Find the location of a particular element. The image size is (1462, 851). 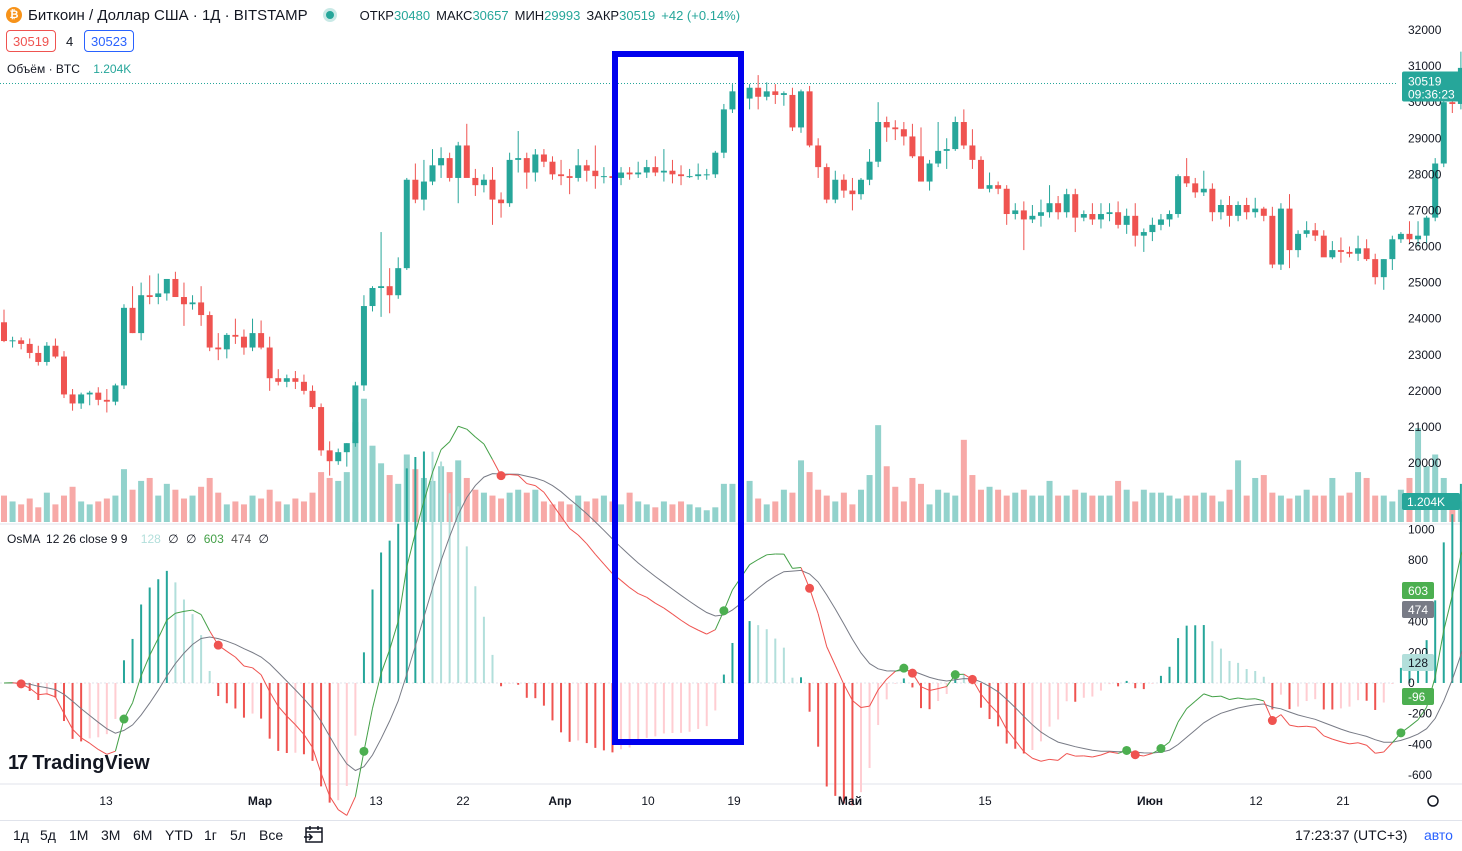

osma-legend: OsMA 12 26 close 9 9 128 ∅ ∅ 603 474 ∅ is located at coordinates (138, 539).